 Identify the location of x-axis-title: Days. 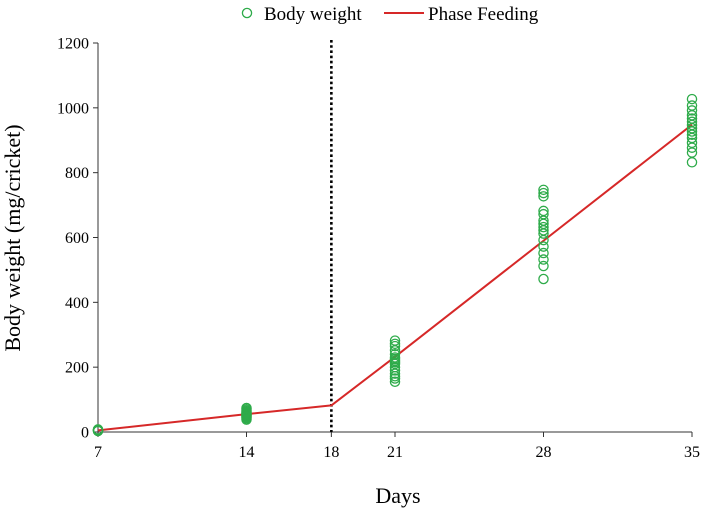
(397, 495).